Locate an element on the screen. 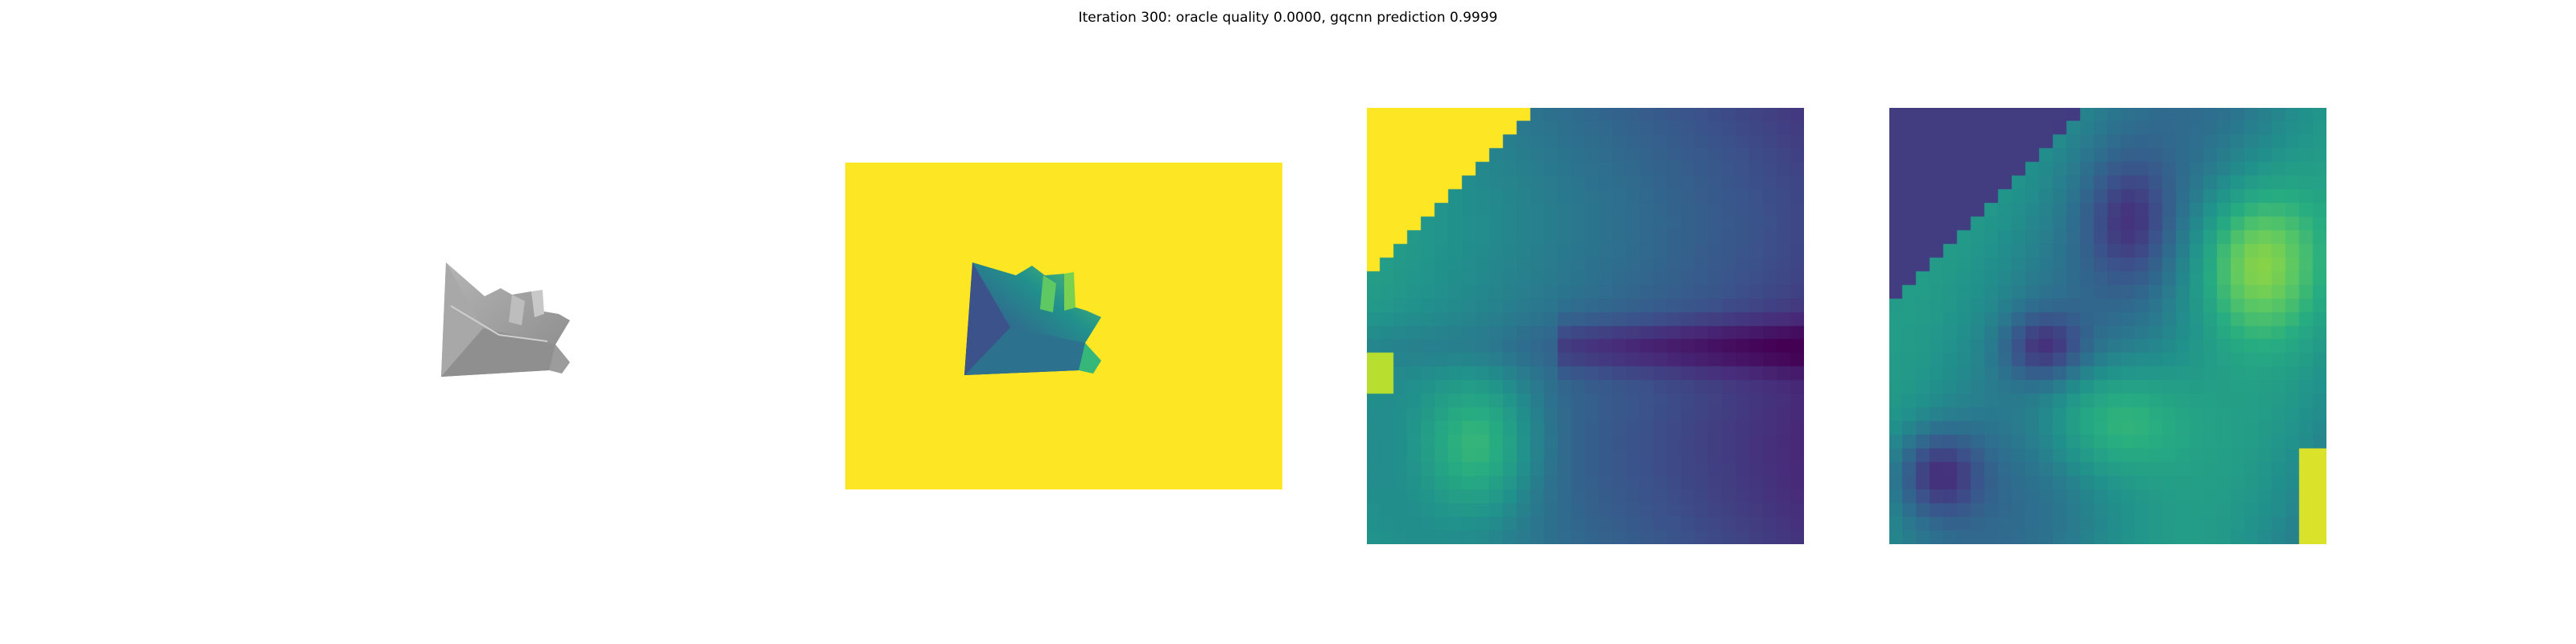  depth-crop-heatmap is located at coordinates (1585, 326).